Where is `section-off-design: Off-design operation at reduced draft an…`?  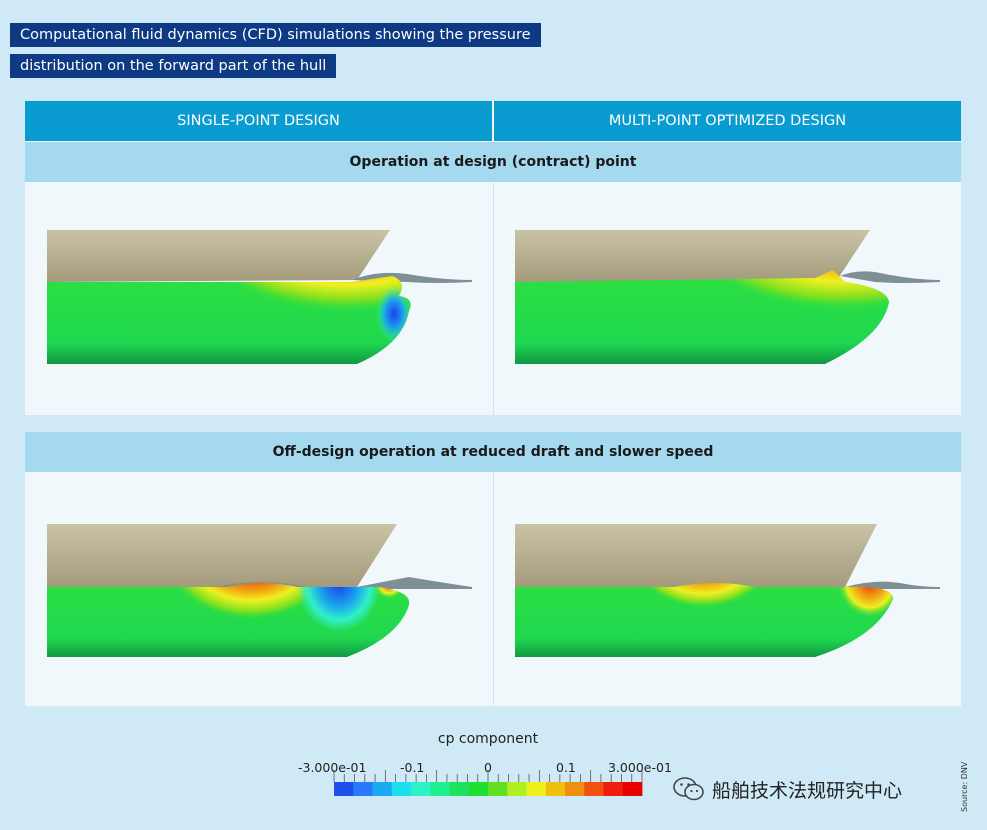 section-off-design: Off-design operation at reduced draft an… is located at coordinates (493, 452).